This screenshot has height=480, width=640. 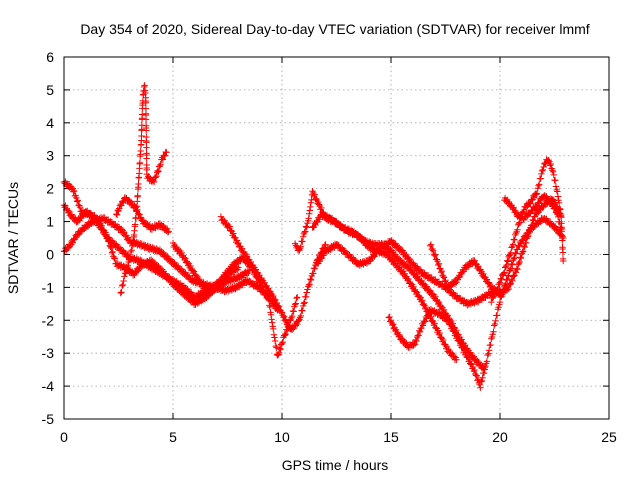 What do you see at coordinates (50, 156) in the screenshot?
I see `y-tick-label: 3` at bounding box center [50, 156].